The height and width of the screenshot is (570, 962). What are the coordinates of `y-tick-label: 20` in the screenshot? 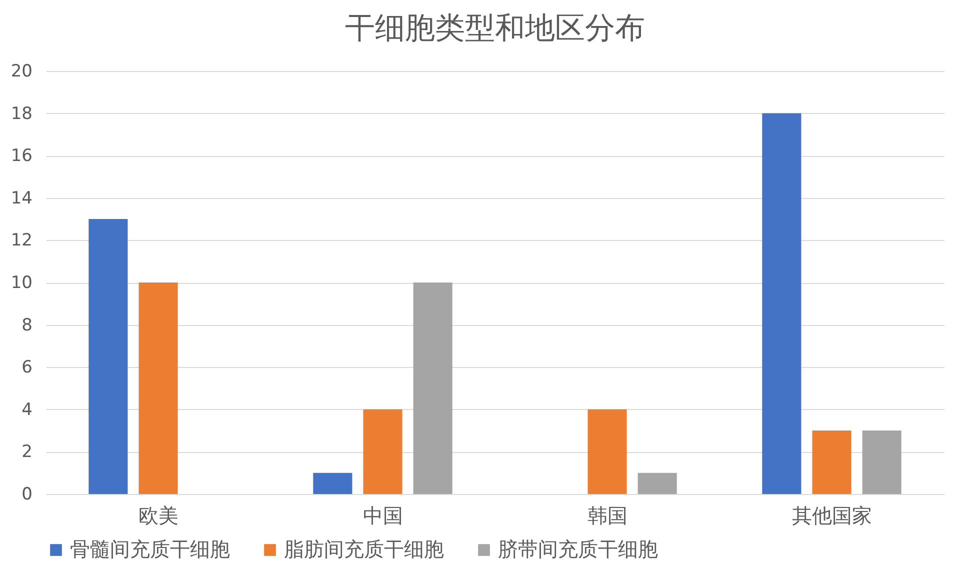 It's located at (21, 72).